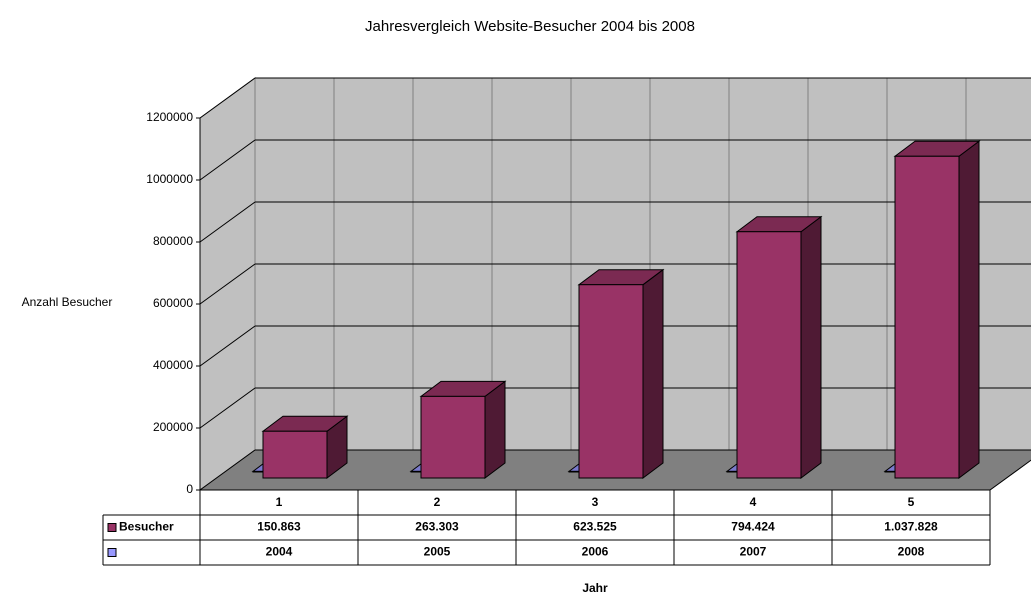 The image size is (1031, 594). Describe the element at coordinates (169, 179) in the screenshot. I see `y-tick-label: 1000000` at that location.